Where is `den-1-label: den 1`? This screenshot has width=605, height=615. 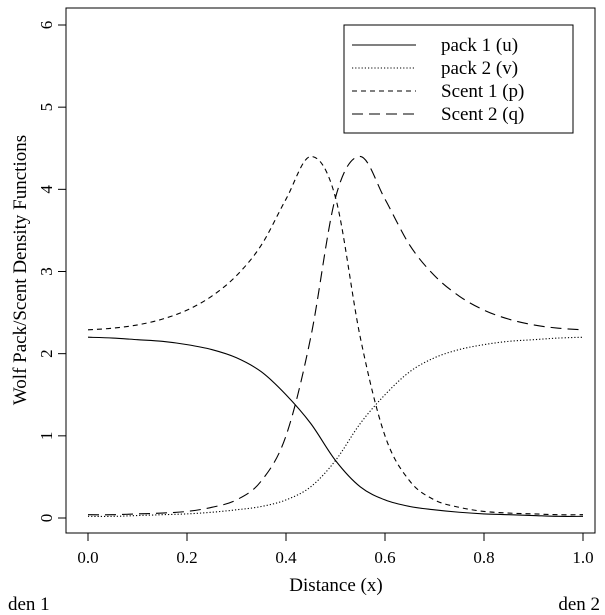
den-1-label: den 1 is located at coordinates (29, 604).